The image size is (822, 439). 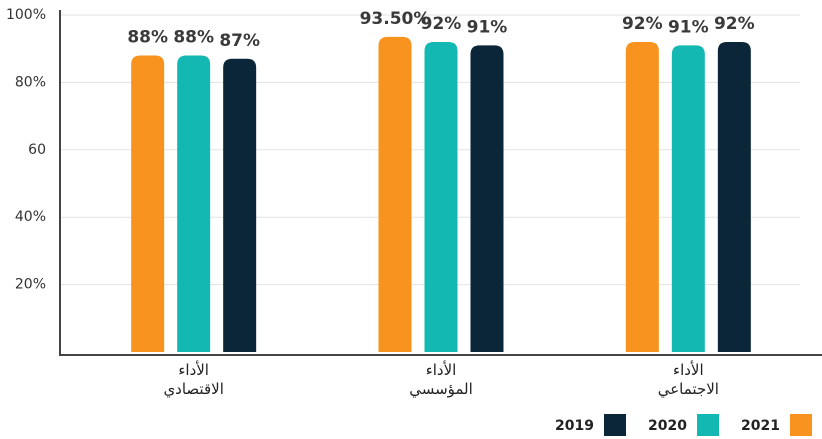 What do you see at coordinates (30, 217) in the screenshot?
I see `y-tick-label: 40%` at bounding box center [30, 217].